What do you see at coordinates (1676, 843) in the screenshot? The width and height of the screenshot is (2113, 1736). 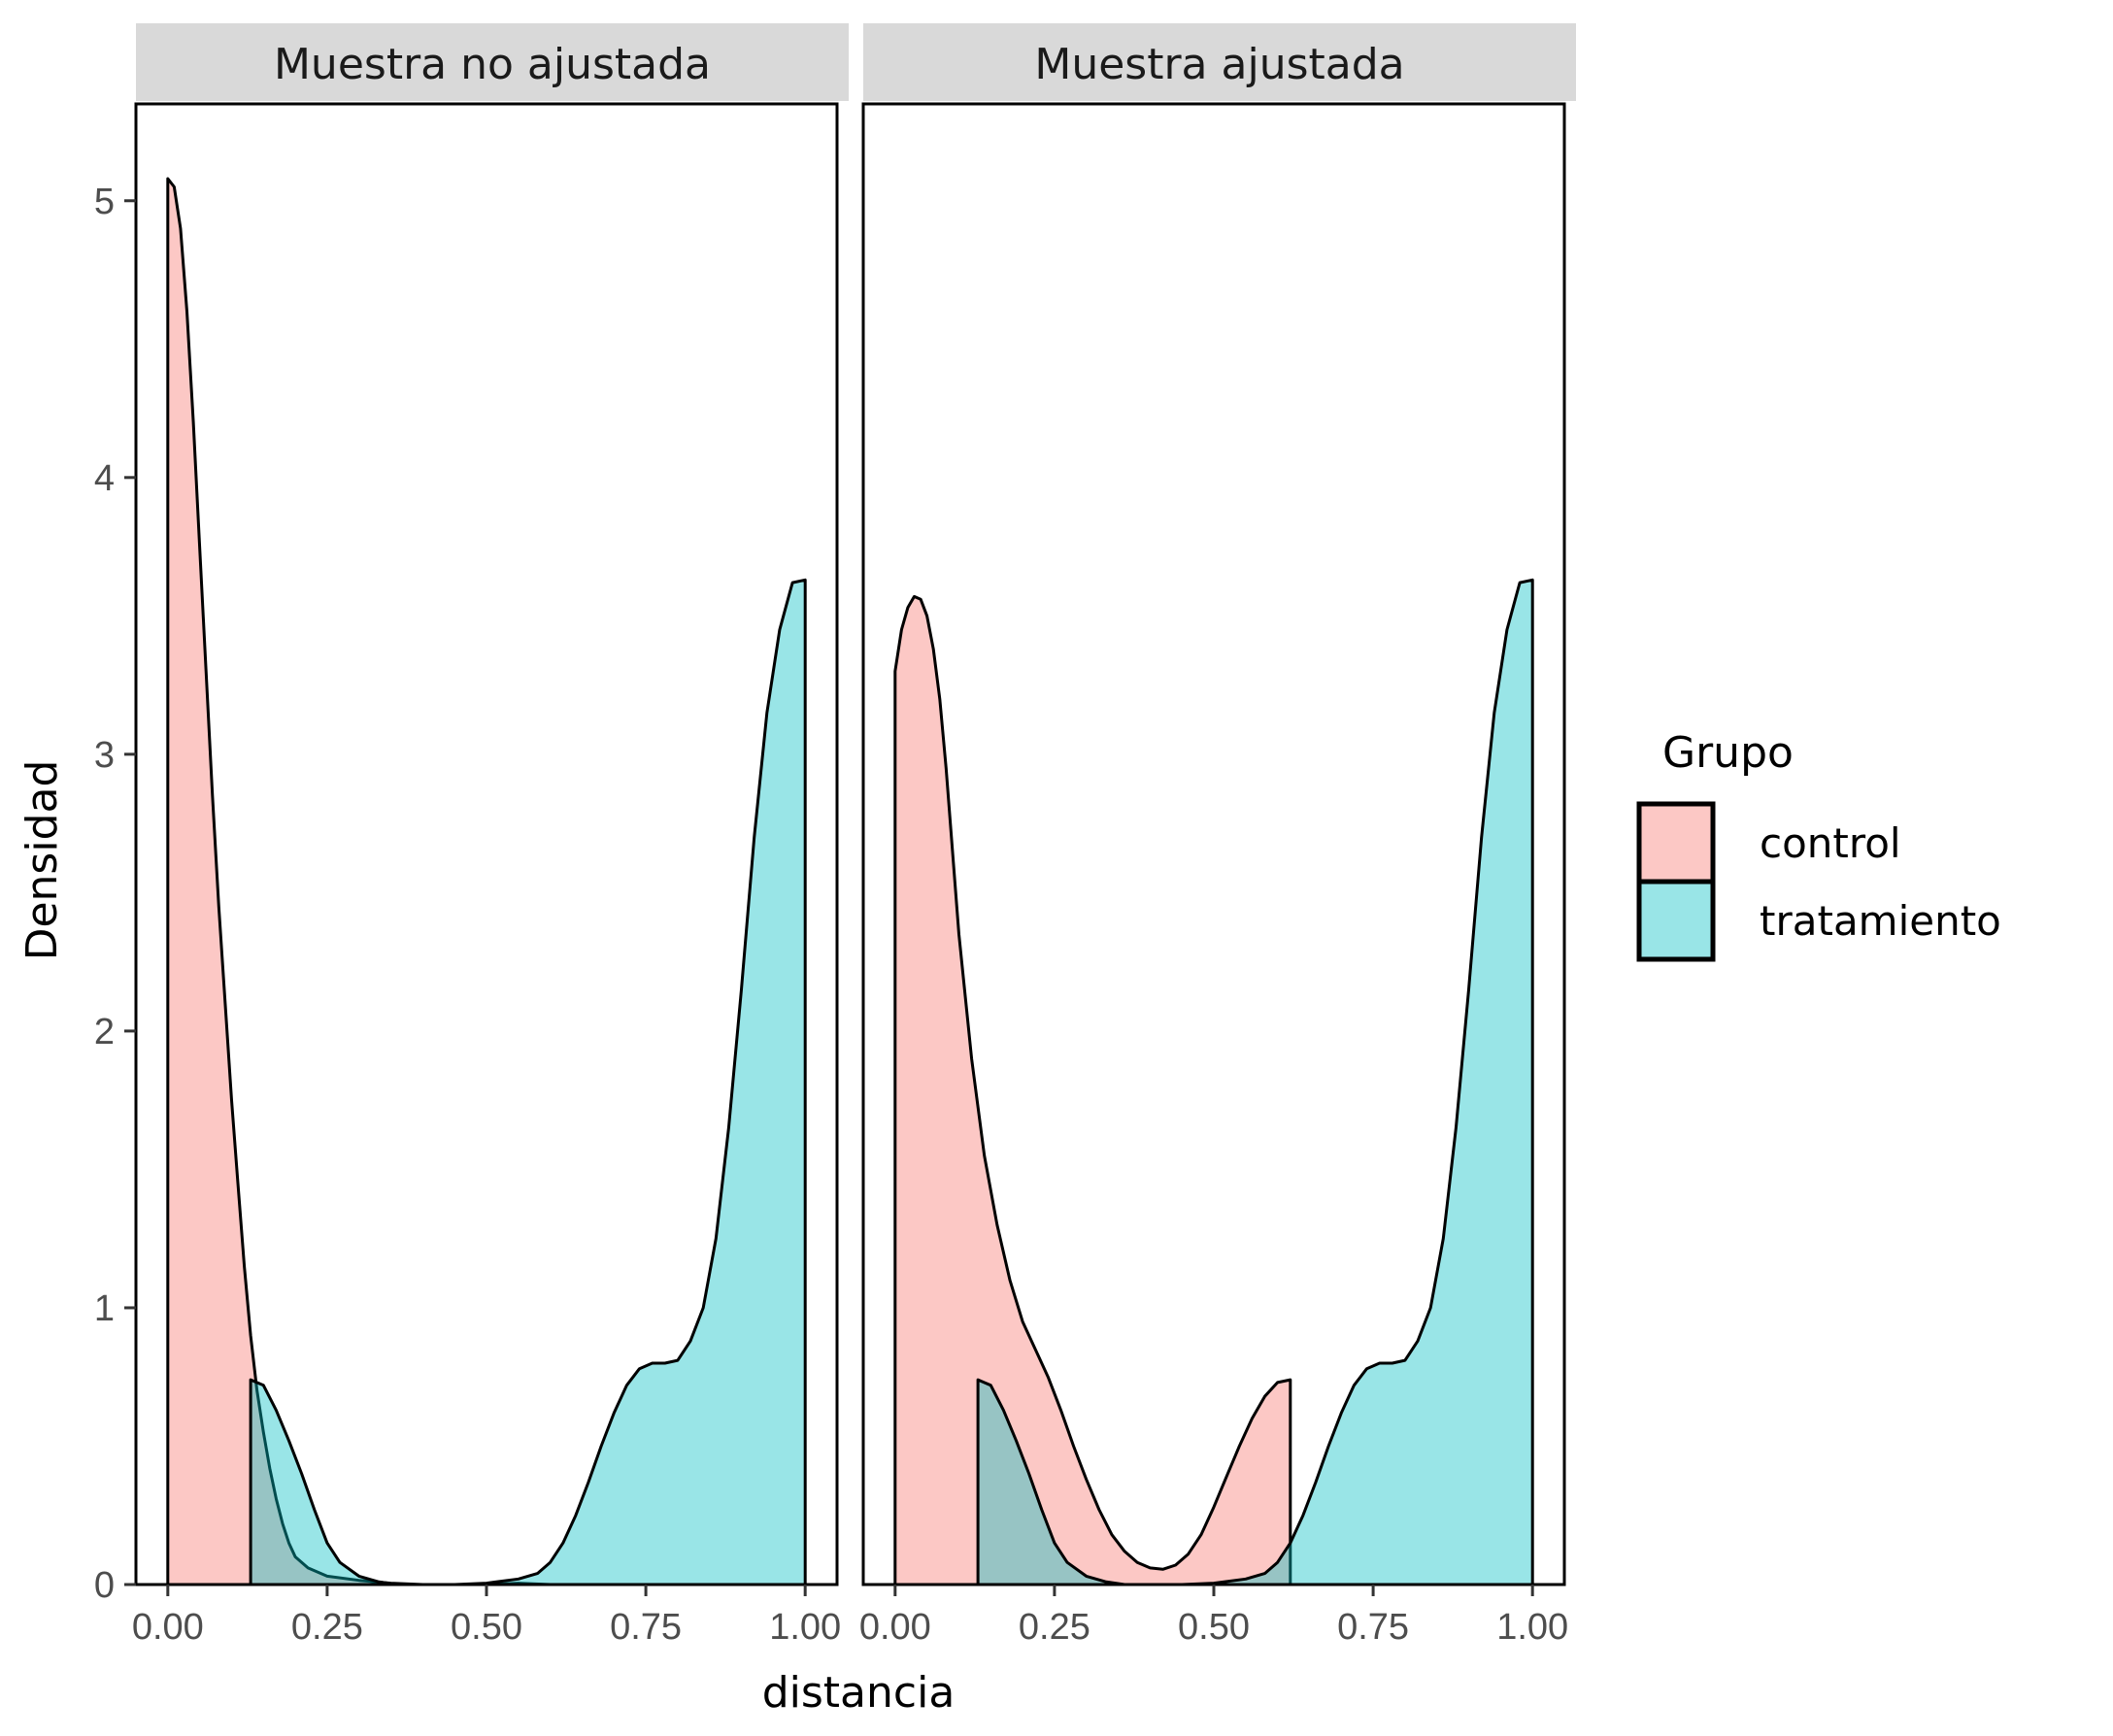 I see `legend-key-control` at bounding box center [1676, 843].